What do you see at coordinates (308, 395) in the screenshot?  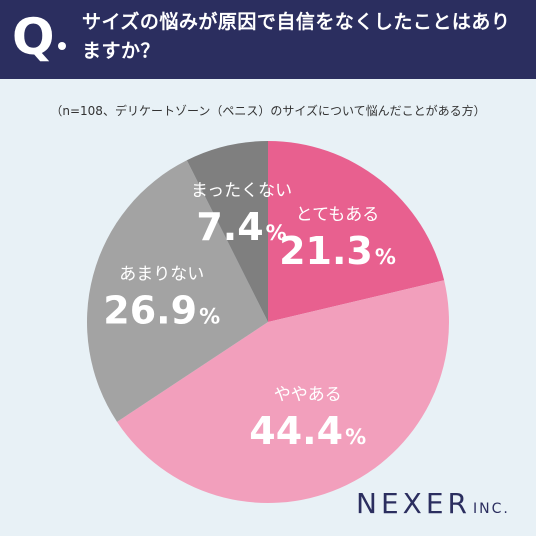 I see `slice-category-label: ややある` at bounding box center [308, 395].